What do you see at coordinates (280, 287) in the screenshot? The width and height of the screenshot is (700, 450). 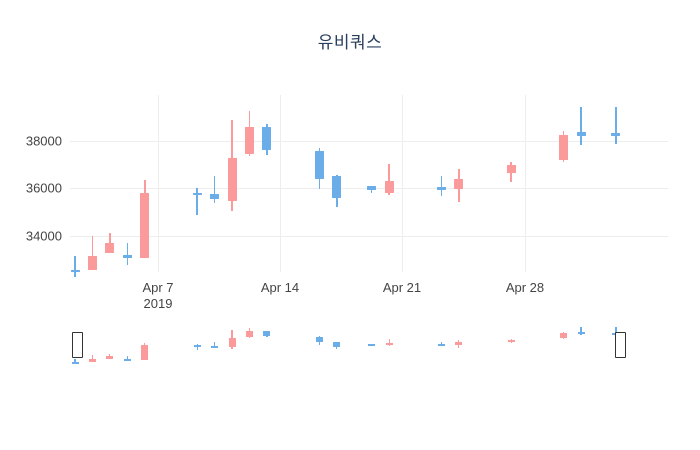 I see `x-axis-tick: Apr 14` at bounding box center [280, 287].